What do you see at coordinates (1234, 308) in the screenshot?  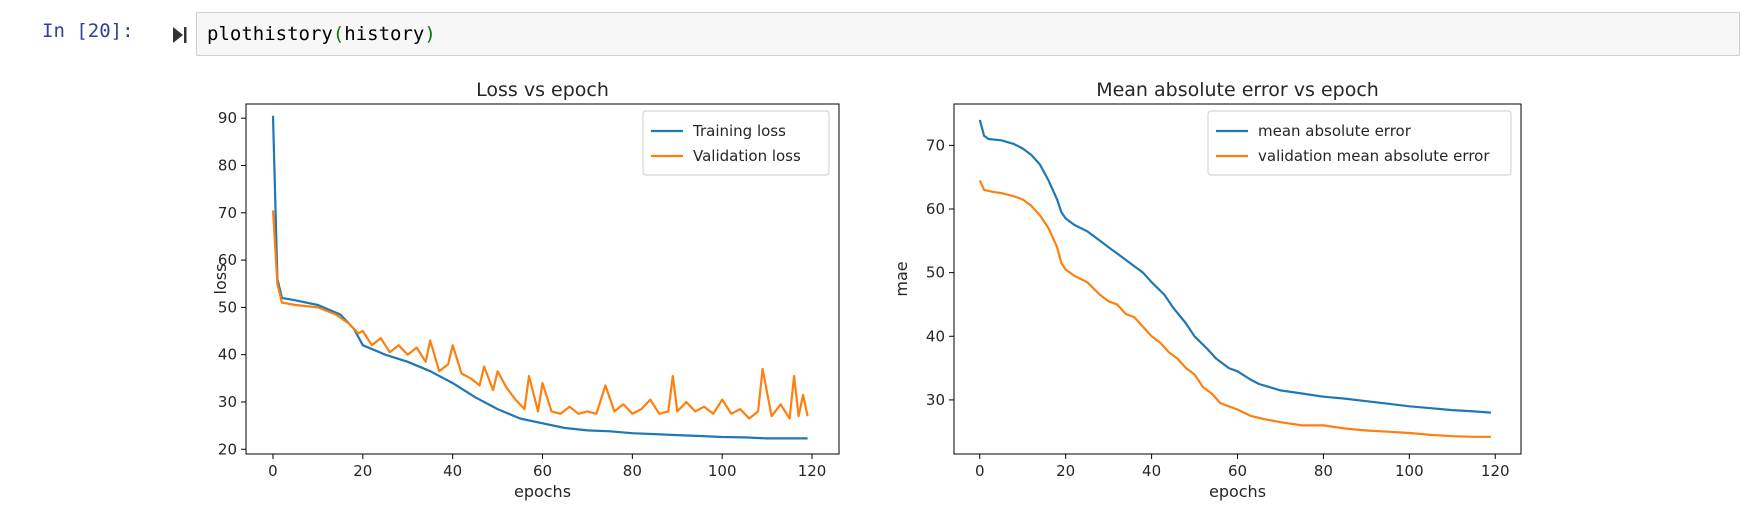 I see `series-line-validation-mean-absolute-error` at bounding box center [1234, 308].